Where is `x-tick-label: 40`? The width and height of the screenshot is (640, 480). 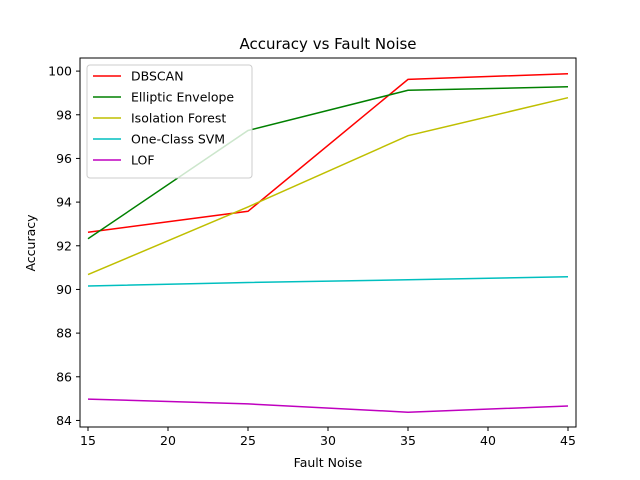 x-tick-label: 40 is located at coordinates (488, 440).